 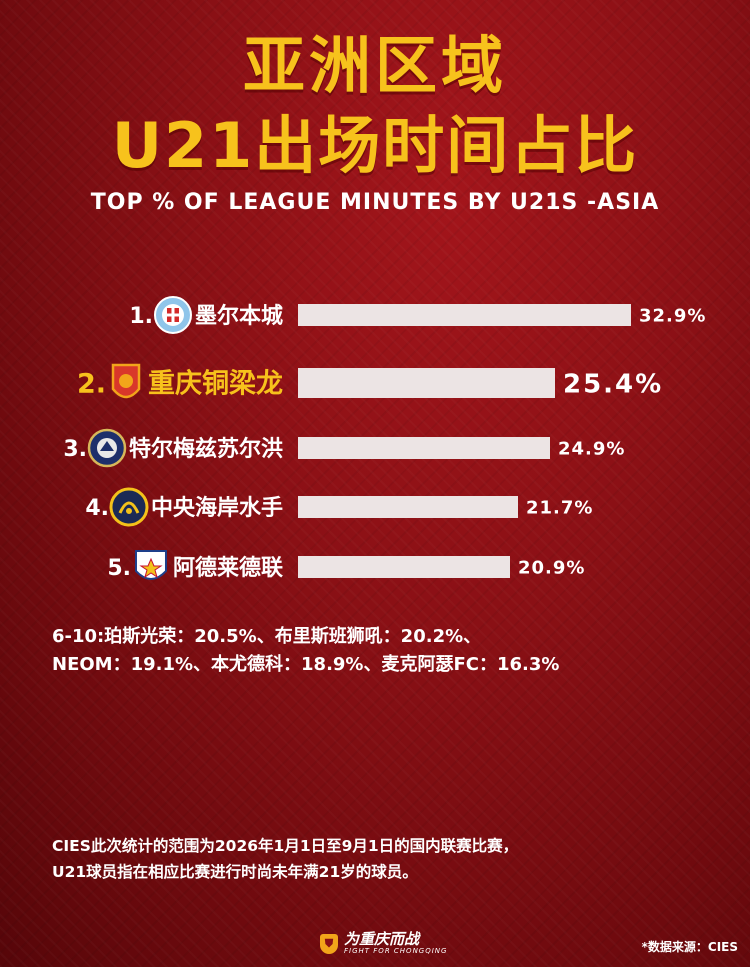 What do you see at coordinates (672, 315) in the screenshot?
I see `value-label: 32.9%` at bounding box center [672, 315].